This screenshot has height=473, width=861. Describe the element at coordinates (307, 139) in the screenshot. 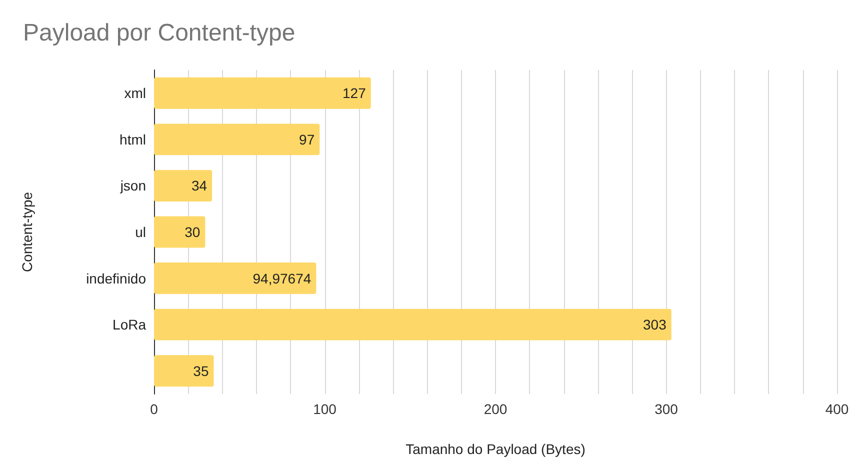

I see `data-label: 97` at that location.